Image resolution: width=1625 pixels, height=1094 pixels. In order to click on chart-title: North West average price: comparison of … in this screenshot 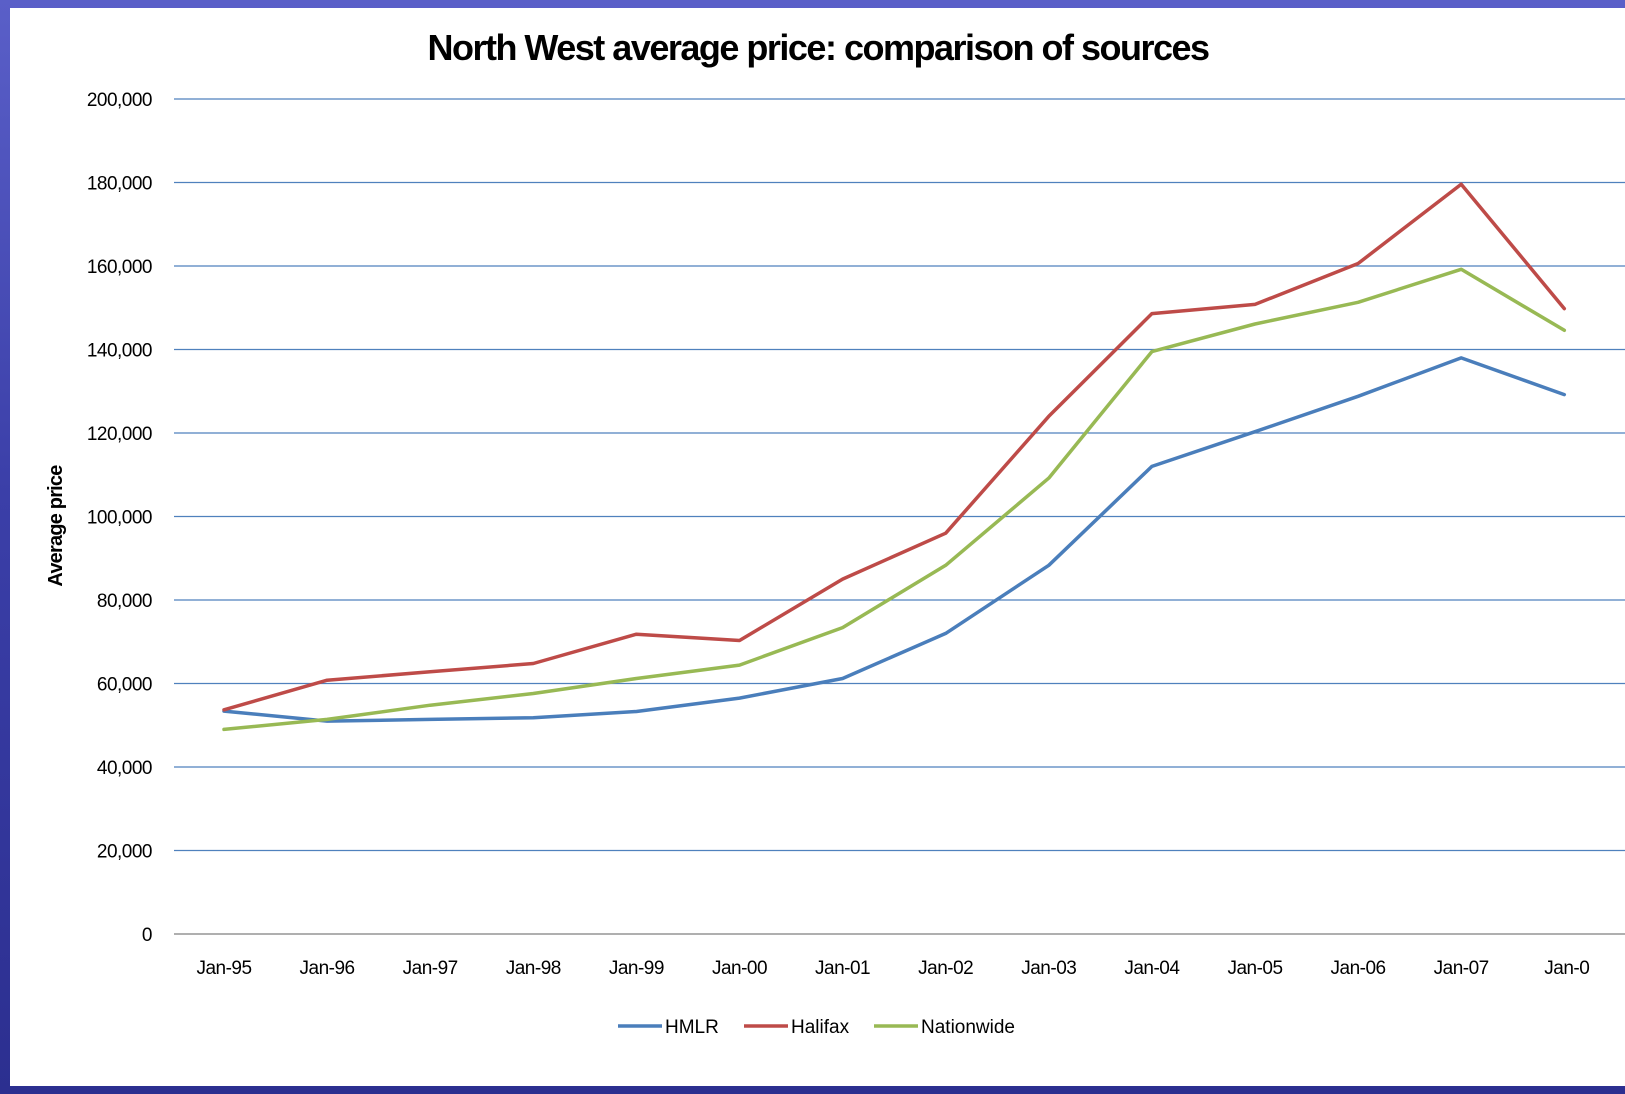, I will do `click(818, 47)`.